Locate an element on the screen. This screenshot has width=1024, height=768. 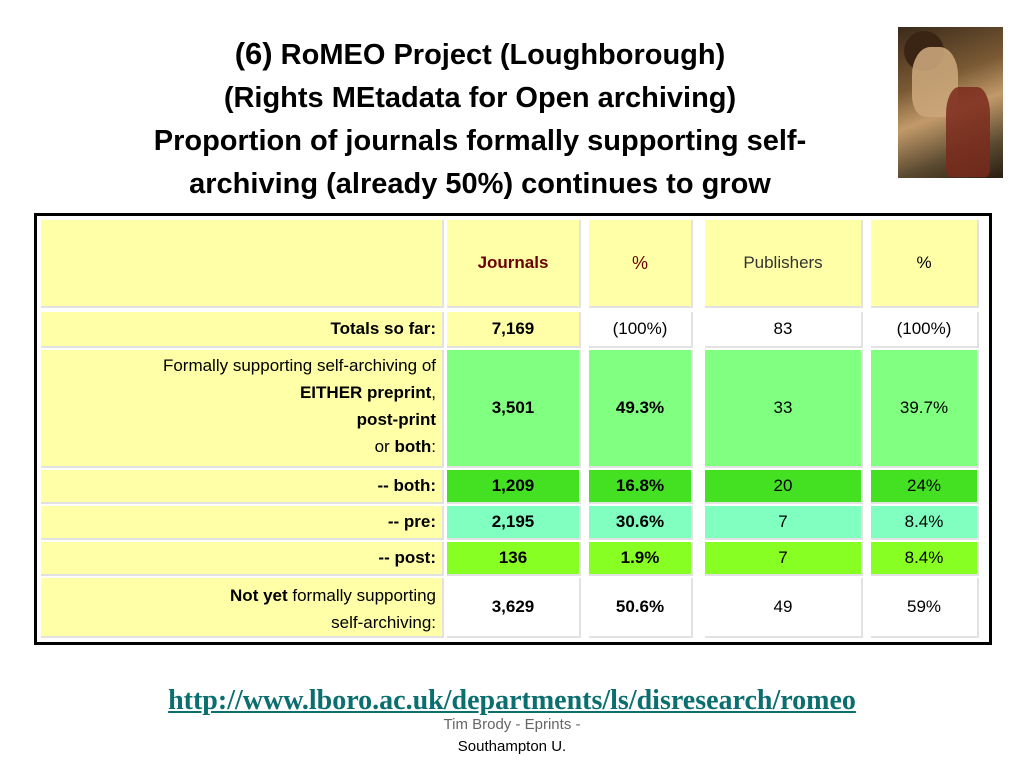
row-totals-jpct: (100%) is located at coordinates (641, 330).